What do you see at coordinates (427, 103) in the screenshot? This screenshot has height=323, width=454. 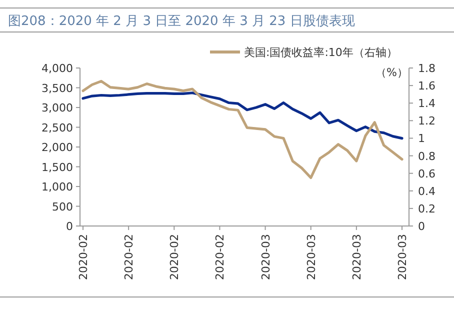 I see `y2-tick-label: 1.4` at bounding box center [427, 103].